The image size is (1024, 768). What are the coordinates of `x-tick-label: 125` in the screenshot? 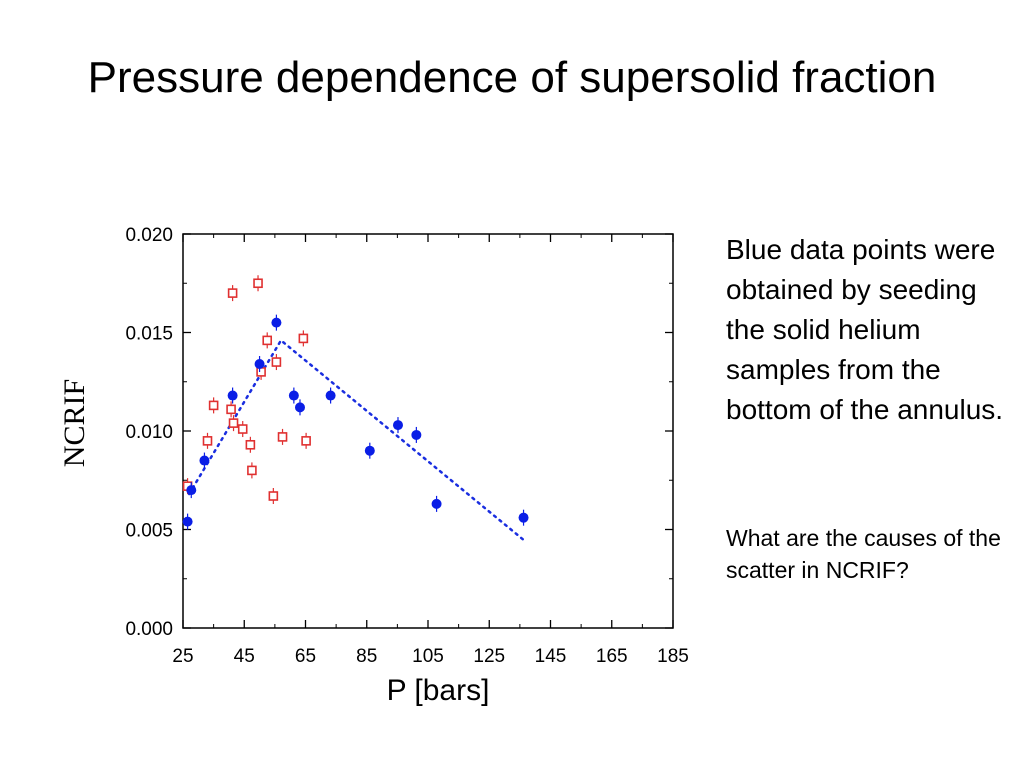 It's located at (489, 656).